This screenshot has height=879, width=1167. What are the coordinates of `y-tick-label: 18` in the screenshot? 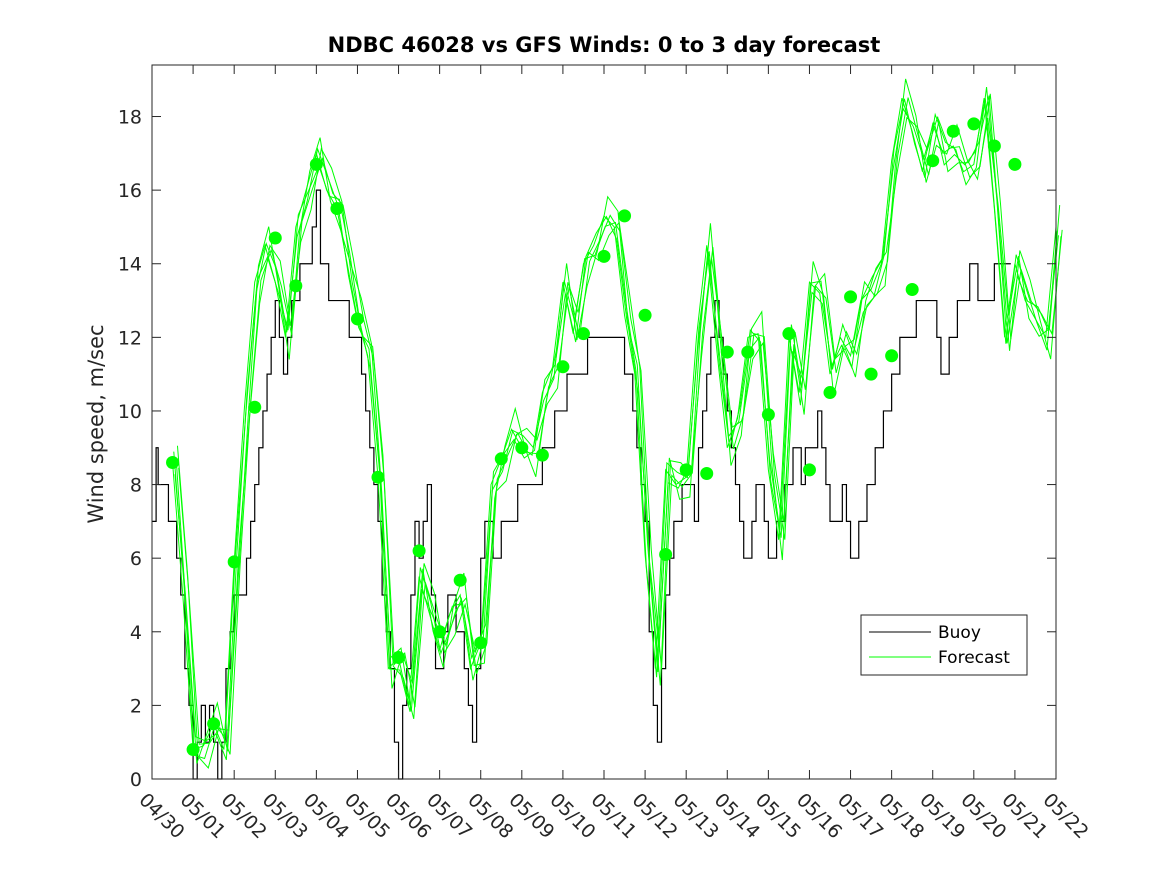 It's located at (130, 118).